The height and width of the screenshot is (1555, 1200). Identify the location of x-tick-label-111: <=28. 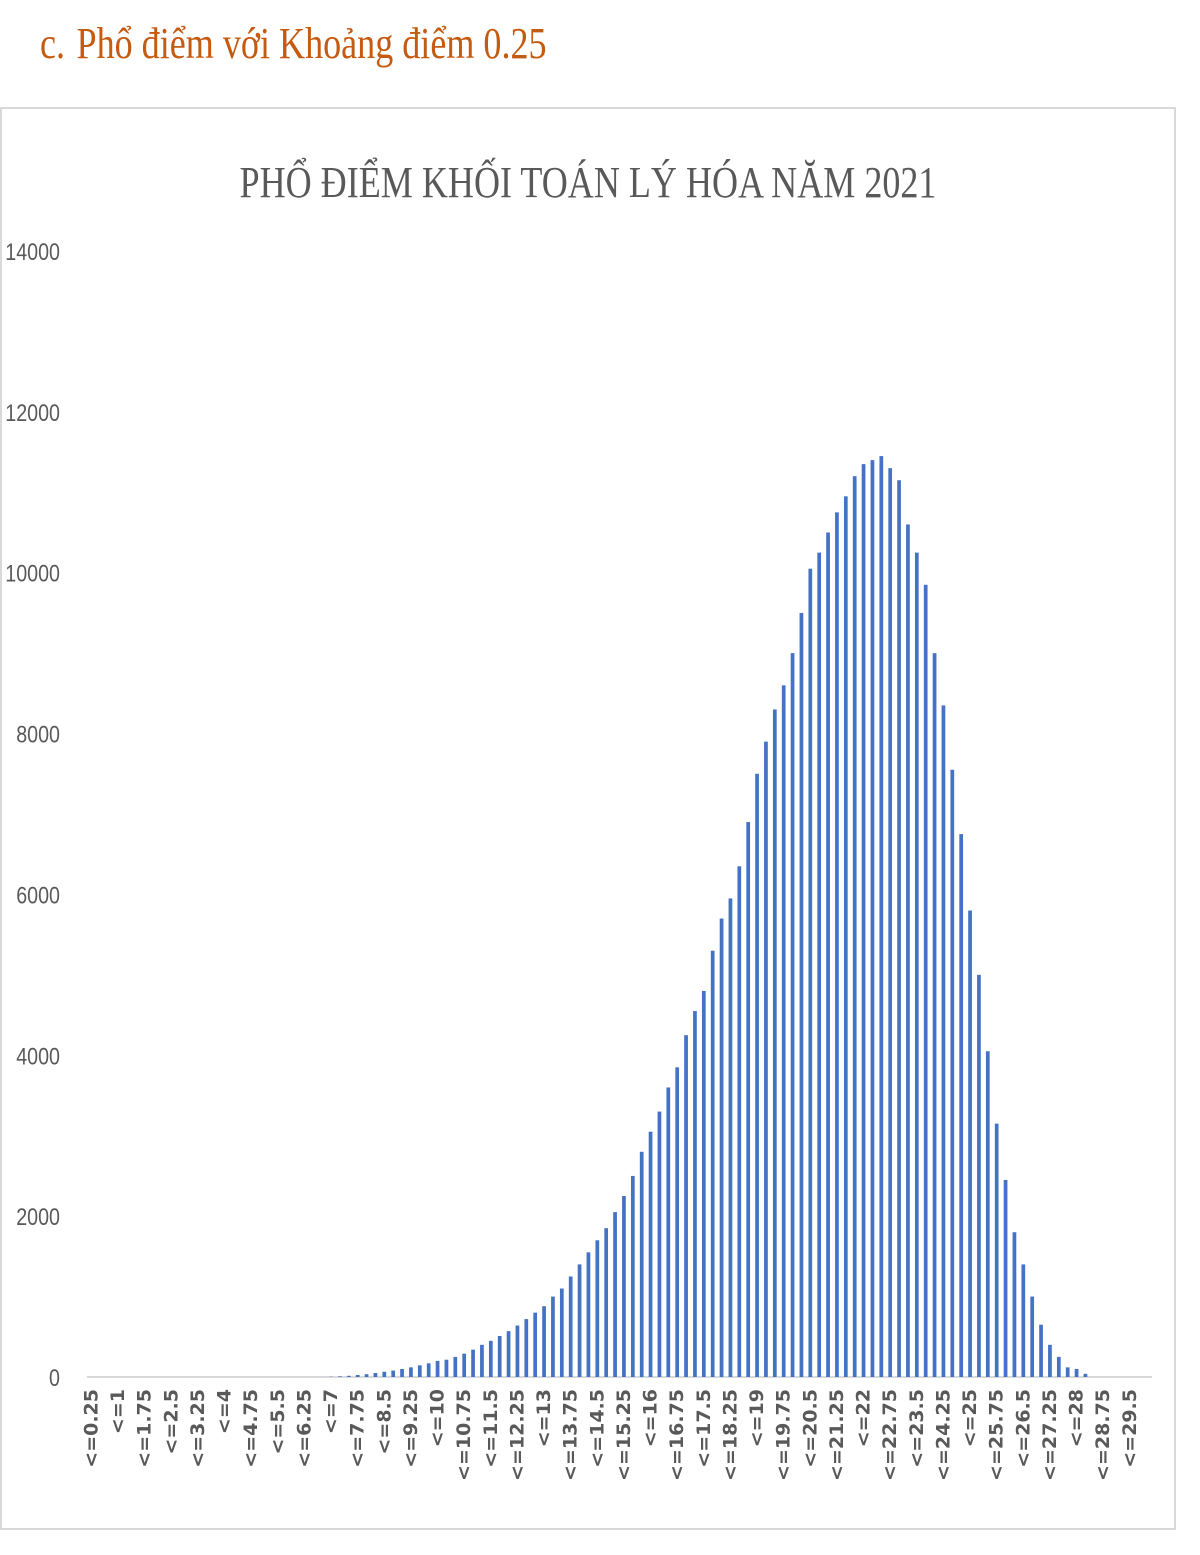
(1077, 1418).